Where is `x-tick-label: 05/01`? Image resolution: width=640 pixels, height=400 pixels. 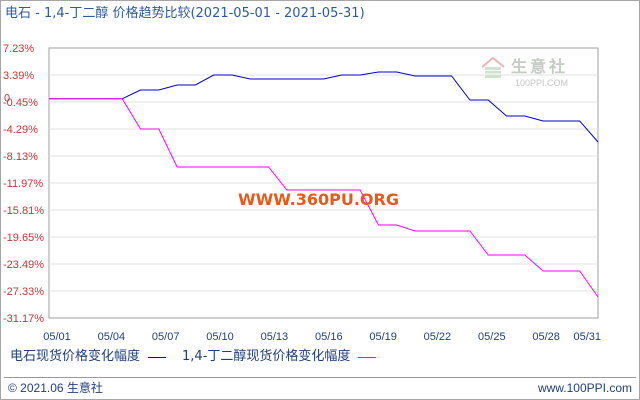
x-tick-label: 05/01 is located at coordinates (57, 337).